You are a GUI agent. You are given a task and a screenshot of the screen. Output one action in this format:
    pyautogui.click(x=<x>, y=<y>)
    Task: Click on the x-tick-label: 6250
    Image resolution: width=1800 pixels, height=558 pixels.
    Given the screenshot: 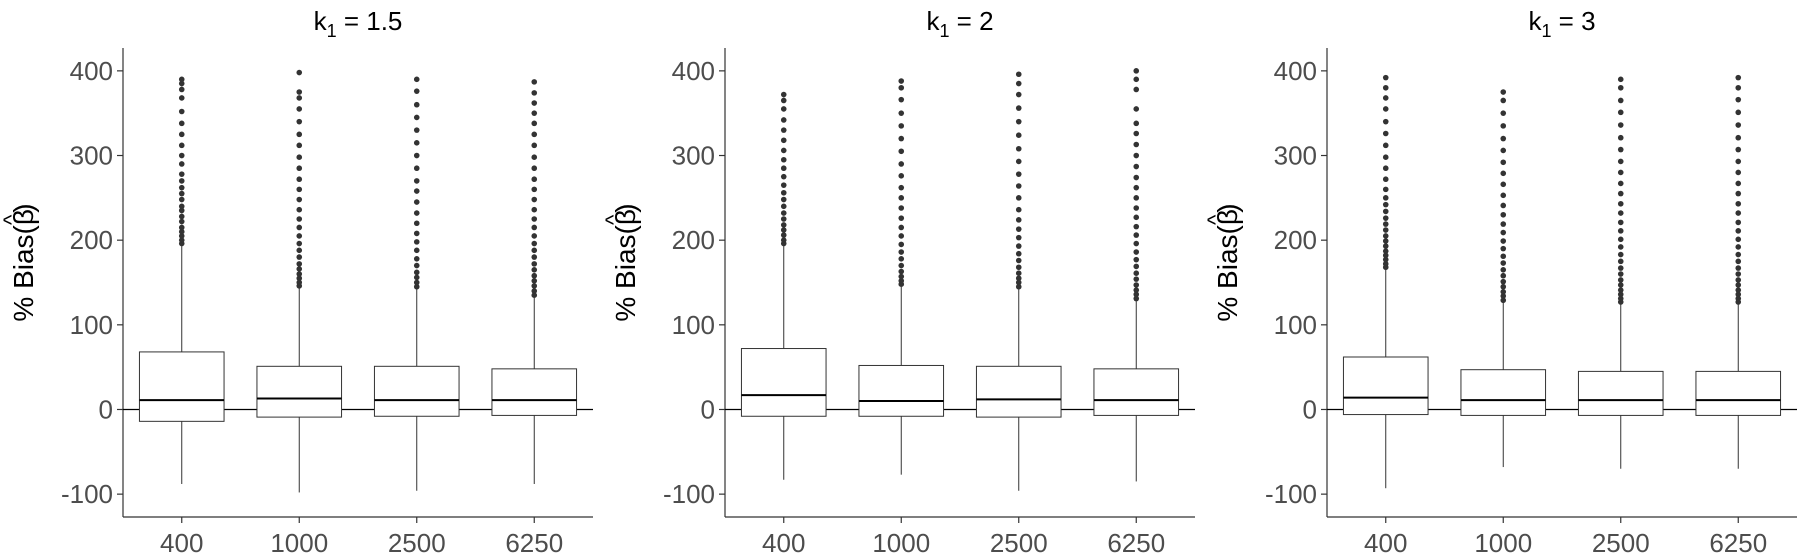 What is the action you would take?
    pyautogui.click(x=1738, y=543)
    